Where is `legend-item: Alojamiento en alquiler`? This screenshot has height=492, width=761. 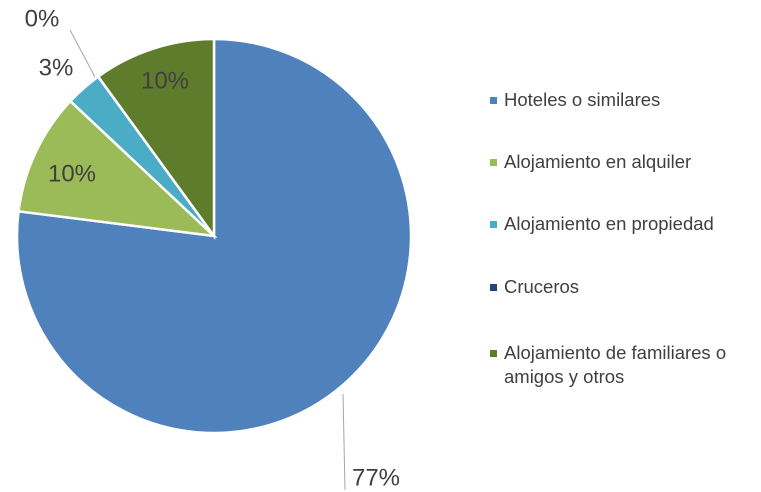
legend-item: Alojamiento en alquiler is located at coordinates (621, 162).